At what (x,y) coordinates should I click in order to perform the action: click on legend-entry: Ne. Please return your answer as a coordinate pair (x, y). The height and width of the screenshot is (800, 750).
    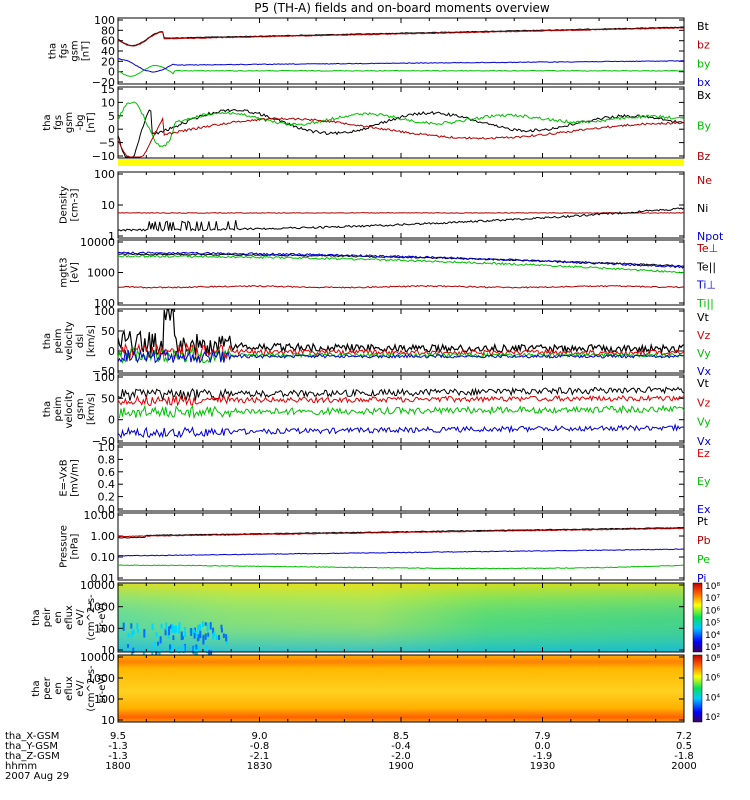
    Looking at the image, I should click on (704, 180).